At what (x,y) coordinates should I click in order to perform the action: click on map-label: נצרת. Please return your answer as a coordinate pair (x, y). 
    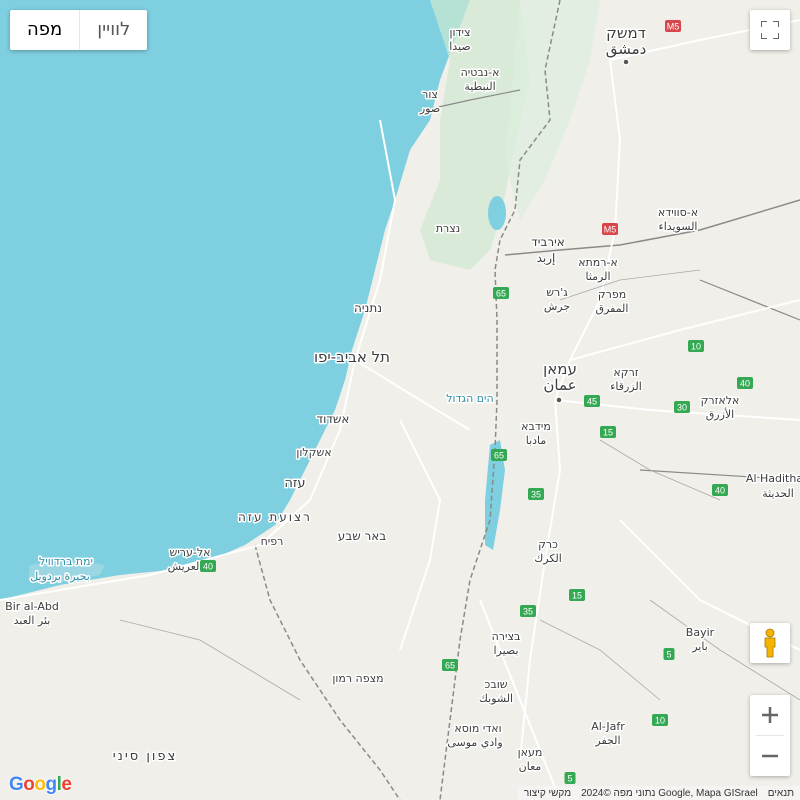
    Looking at the image, I should click on (448, 228).